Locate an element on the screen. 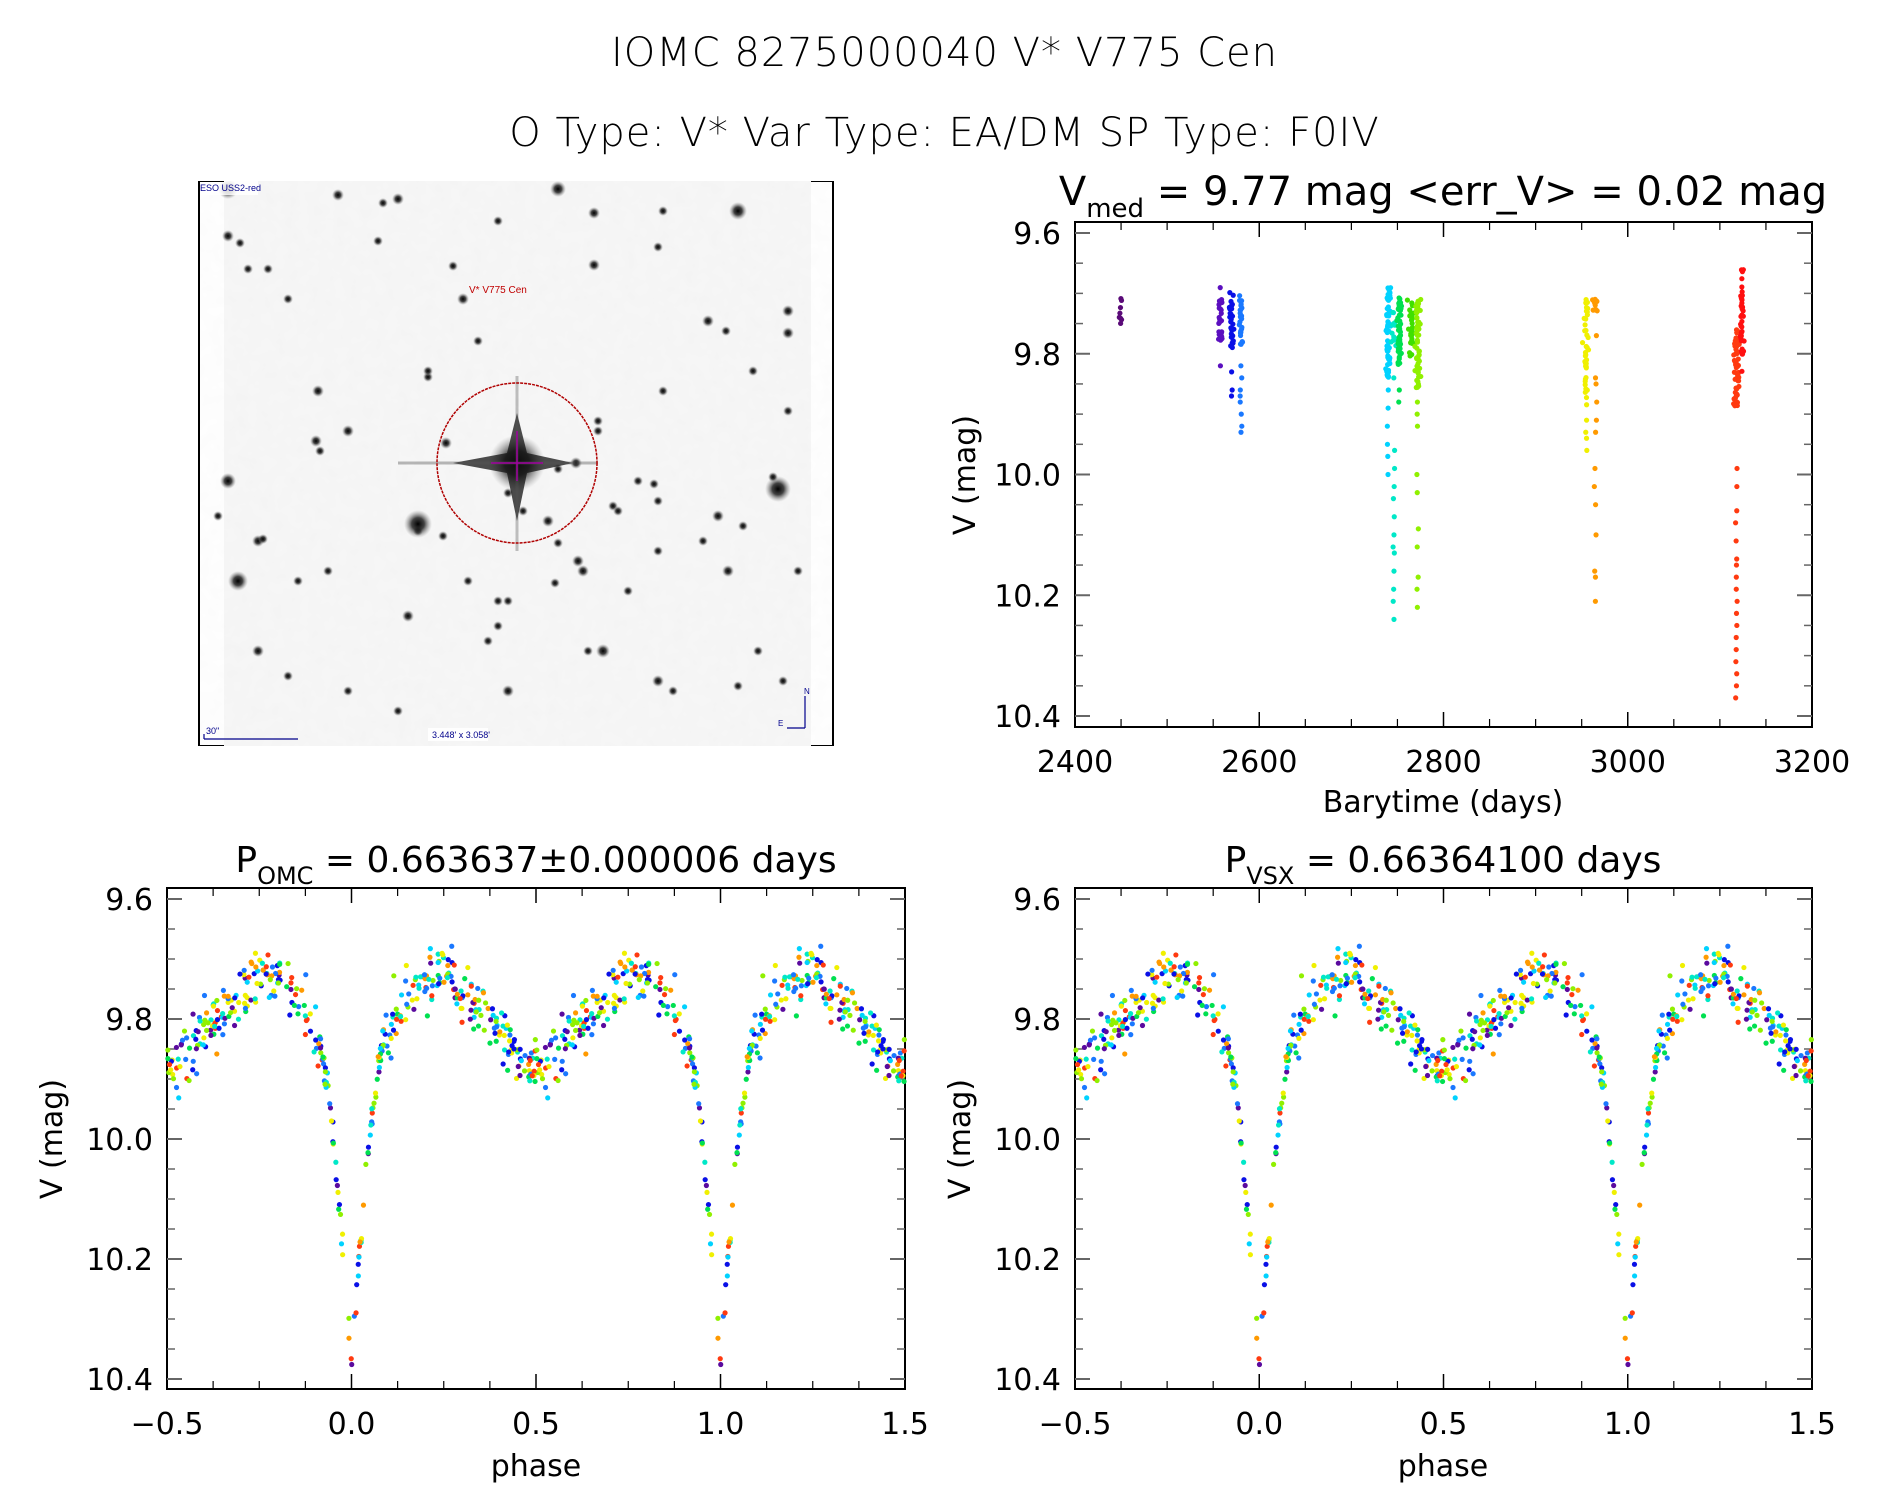  phase_vsx-xtick-label: −0.5 is located at coordinates (1075, 1424).